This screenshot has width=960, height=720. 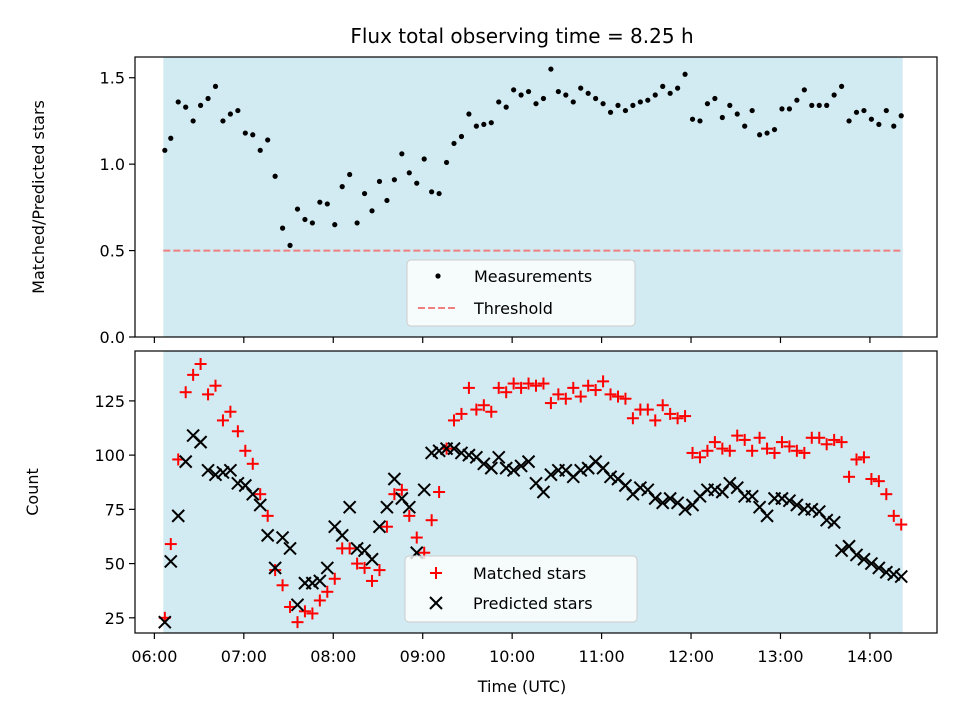 I want to click on bottom-y-tick-label: 75, so click(x=115, y=509).